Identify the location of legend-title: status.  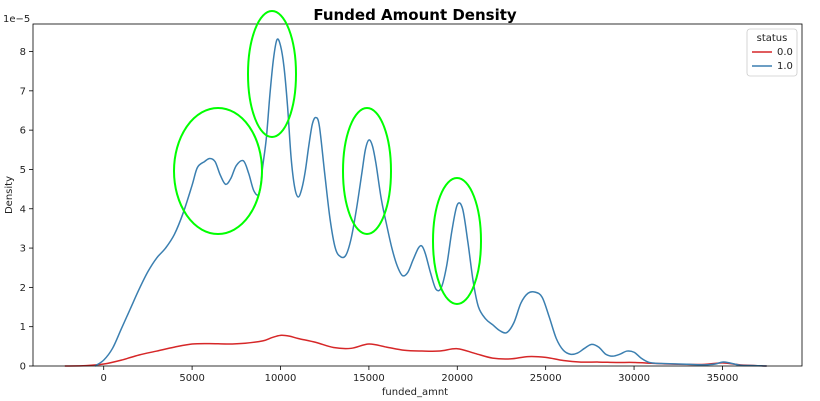
(772, 38).